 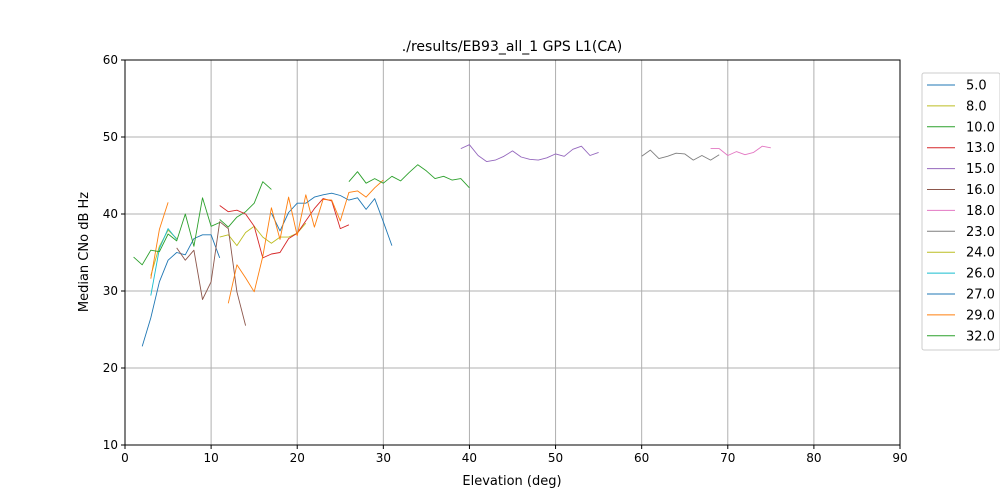 I want to click on x-tick-label: 10, so click(x=210, y=458).